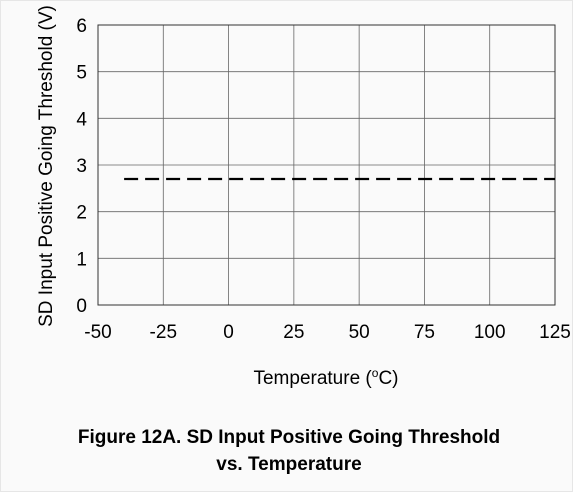 This screenshot has width=579, height=496. I want to click on x-tick-label: -50, so click(97, 332).